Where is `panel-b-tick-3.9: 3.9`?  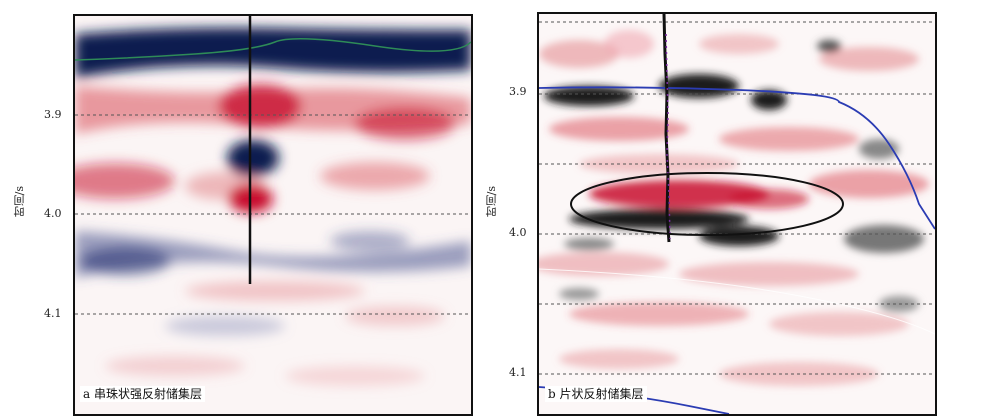
panel-b-tick-3.9: 3.9 is located at coordinates (518, 91).